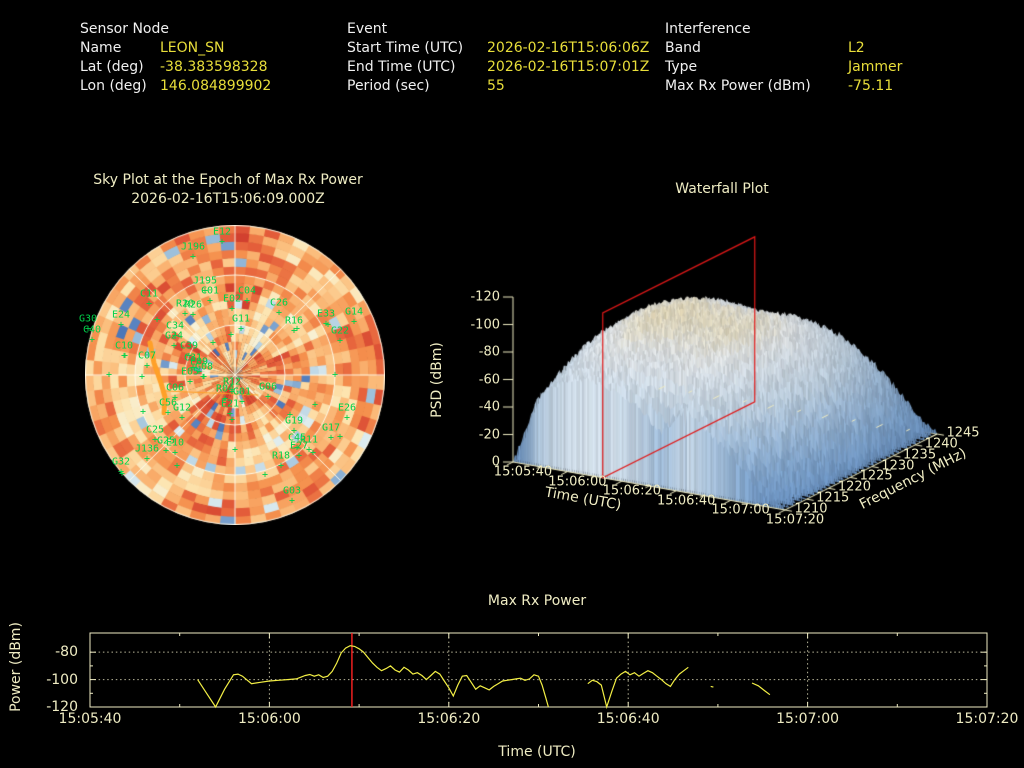  What do you see at coordinates (230, 414) in the screenshot?
I see `satellite-marker-e21: +` at bounding box center [230, 414].